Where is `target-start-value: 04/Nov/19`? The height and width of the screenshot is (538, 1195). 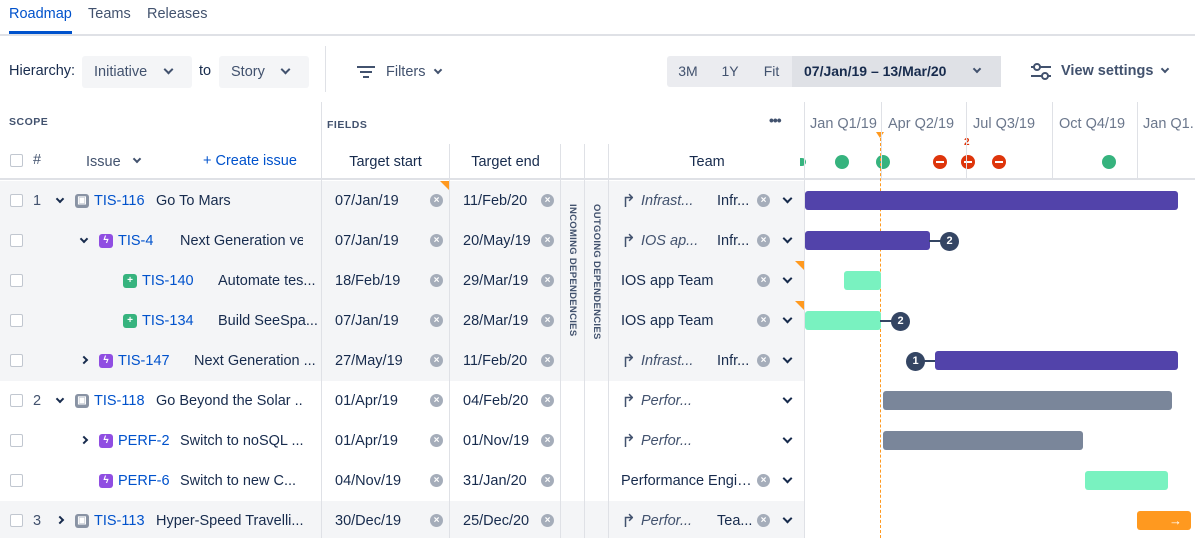
target-start-value: 04/Nov/19 is located at coordinates (368, 481).